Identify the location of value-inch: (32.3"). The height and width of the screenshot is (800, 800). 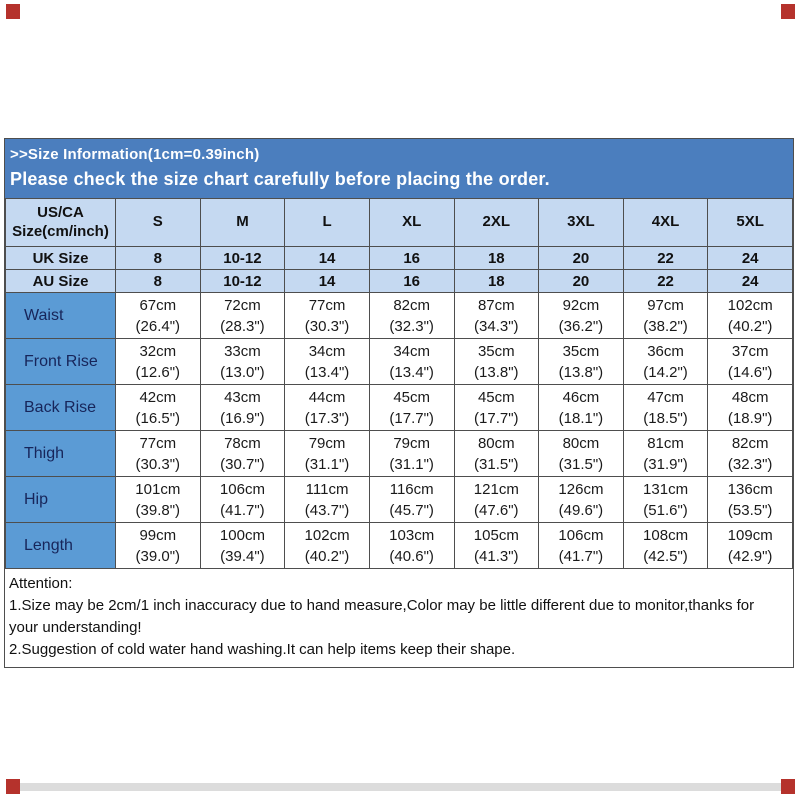
(750, 464).